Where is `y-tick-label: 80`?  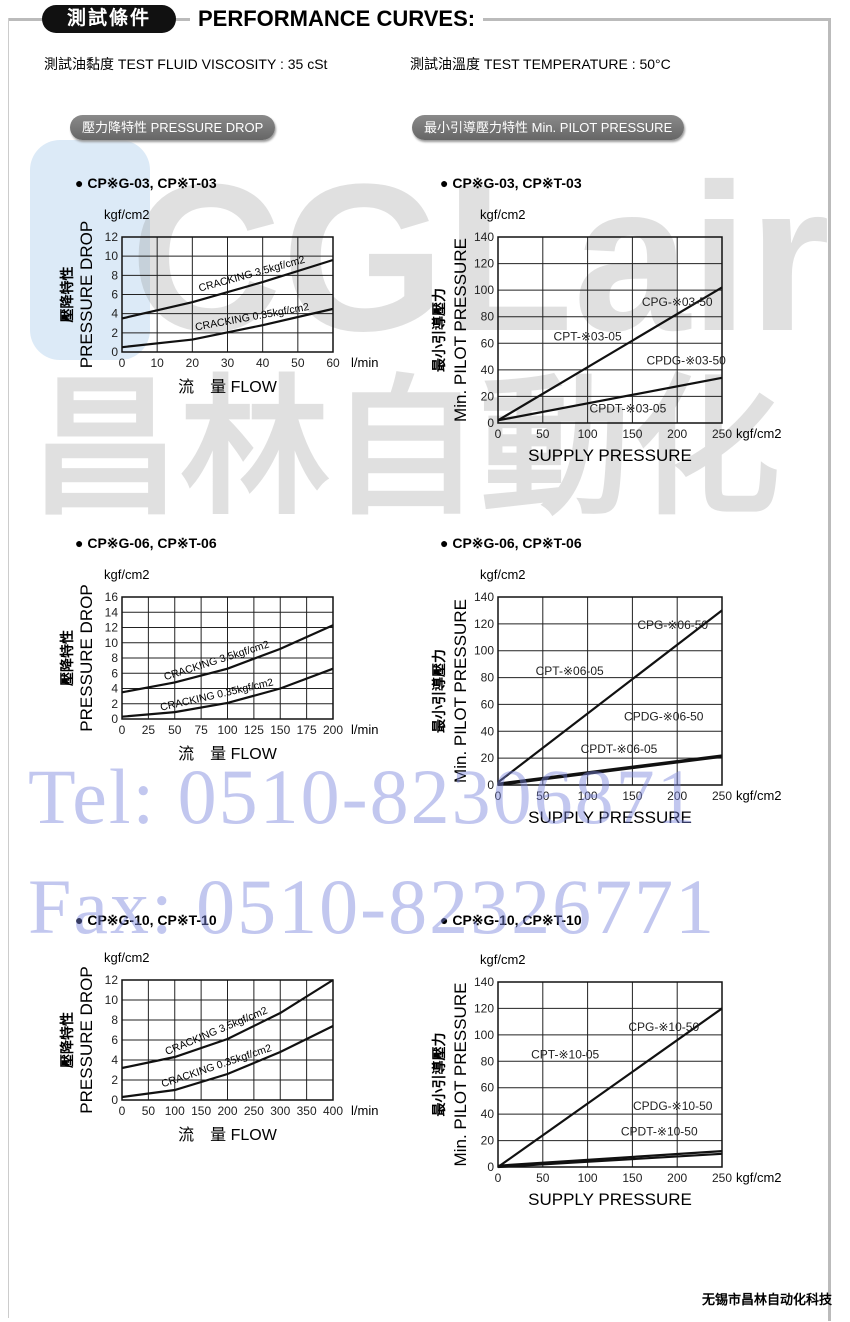
y-tick-label: 80 is located at coordinates (488, 678).